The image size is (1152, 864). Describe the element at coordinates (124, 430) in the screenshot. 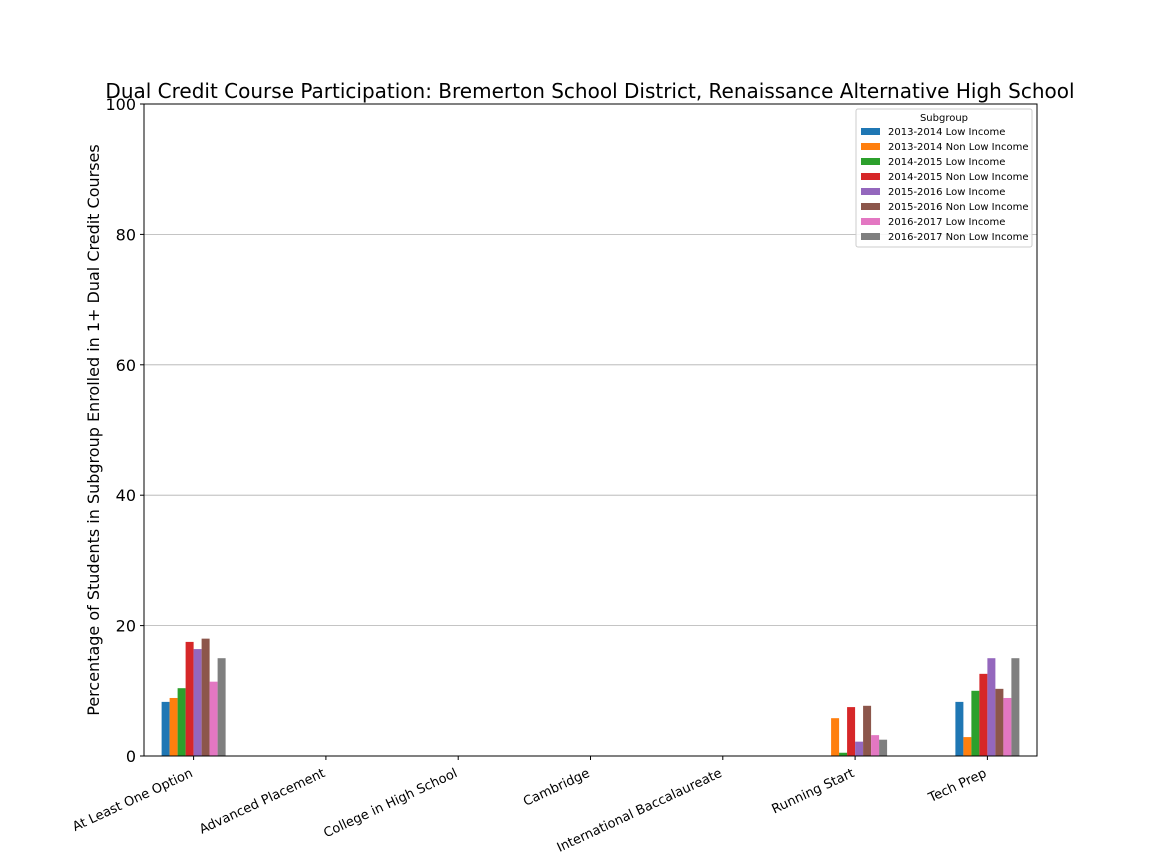

I see `y-axis-ticks: 0 20 40 60 80 100` at that location.